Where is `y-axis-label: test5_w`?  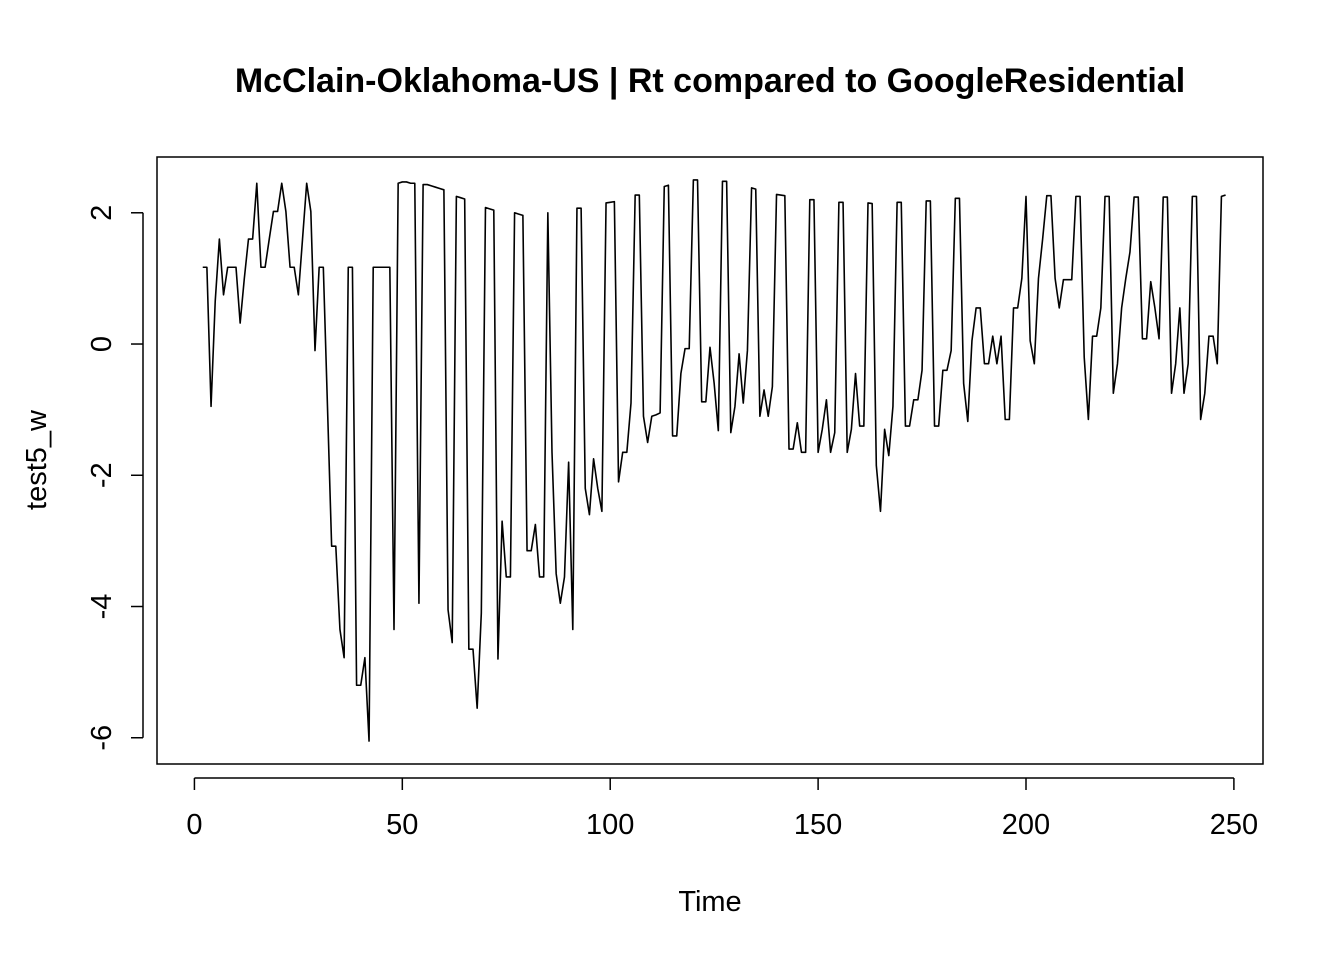
y-axis-label: test5_w is located at coordinates (37, 459).